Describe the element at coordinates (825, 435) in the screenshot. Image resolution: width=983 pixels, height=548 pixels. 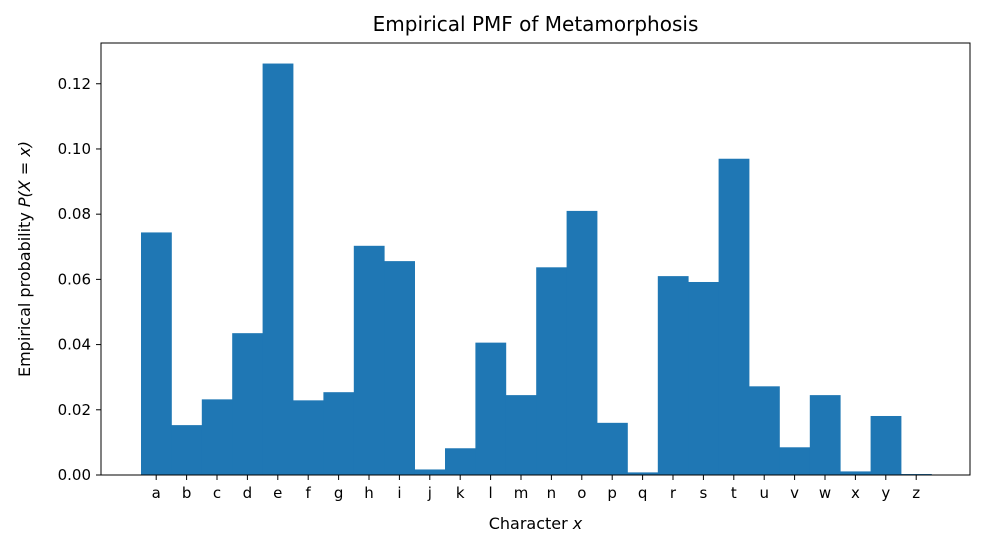
I see `bar-w` at that location.